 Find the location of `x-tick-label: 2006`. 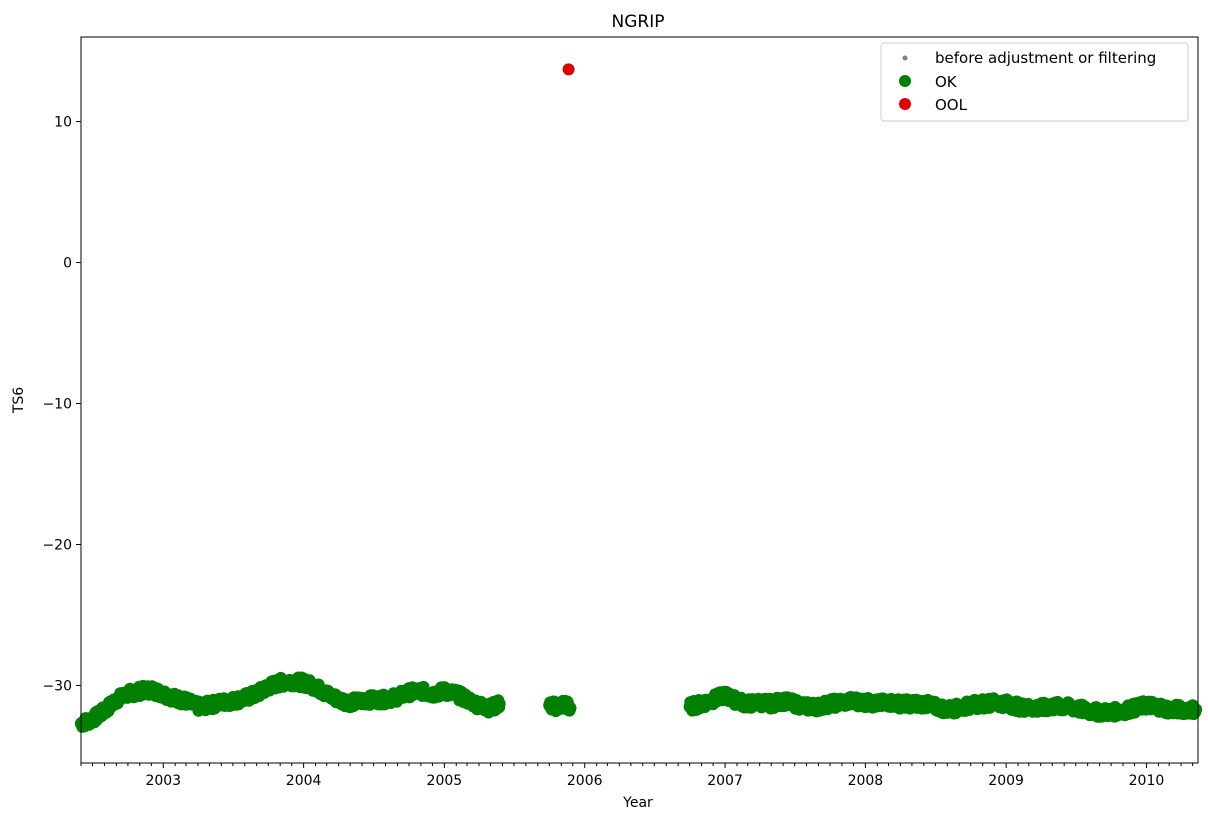

x-tick-label: 2006 is located at coordinates (585, 781).